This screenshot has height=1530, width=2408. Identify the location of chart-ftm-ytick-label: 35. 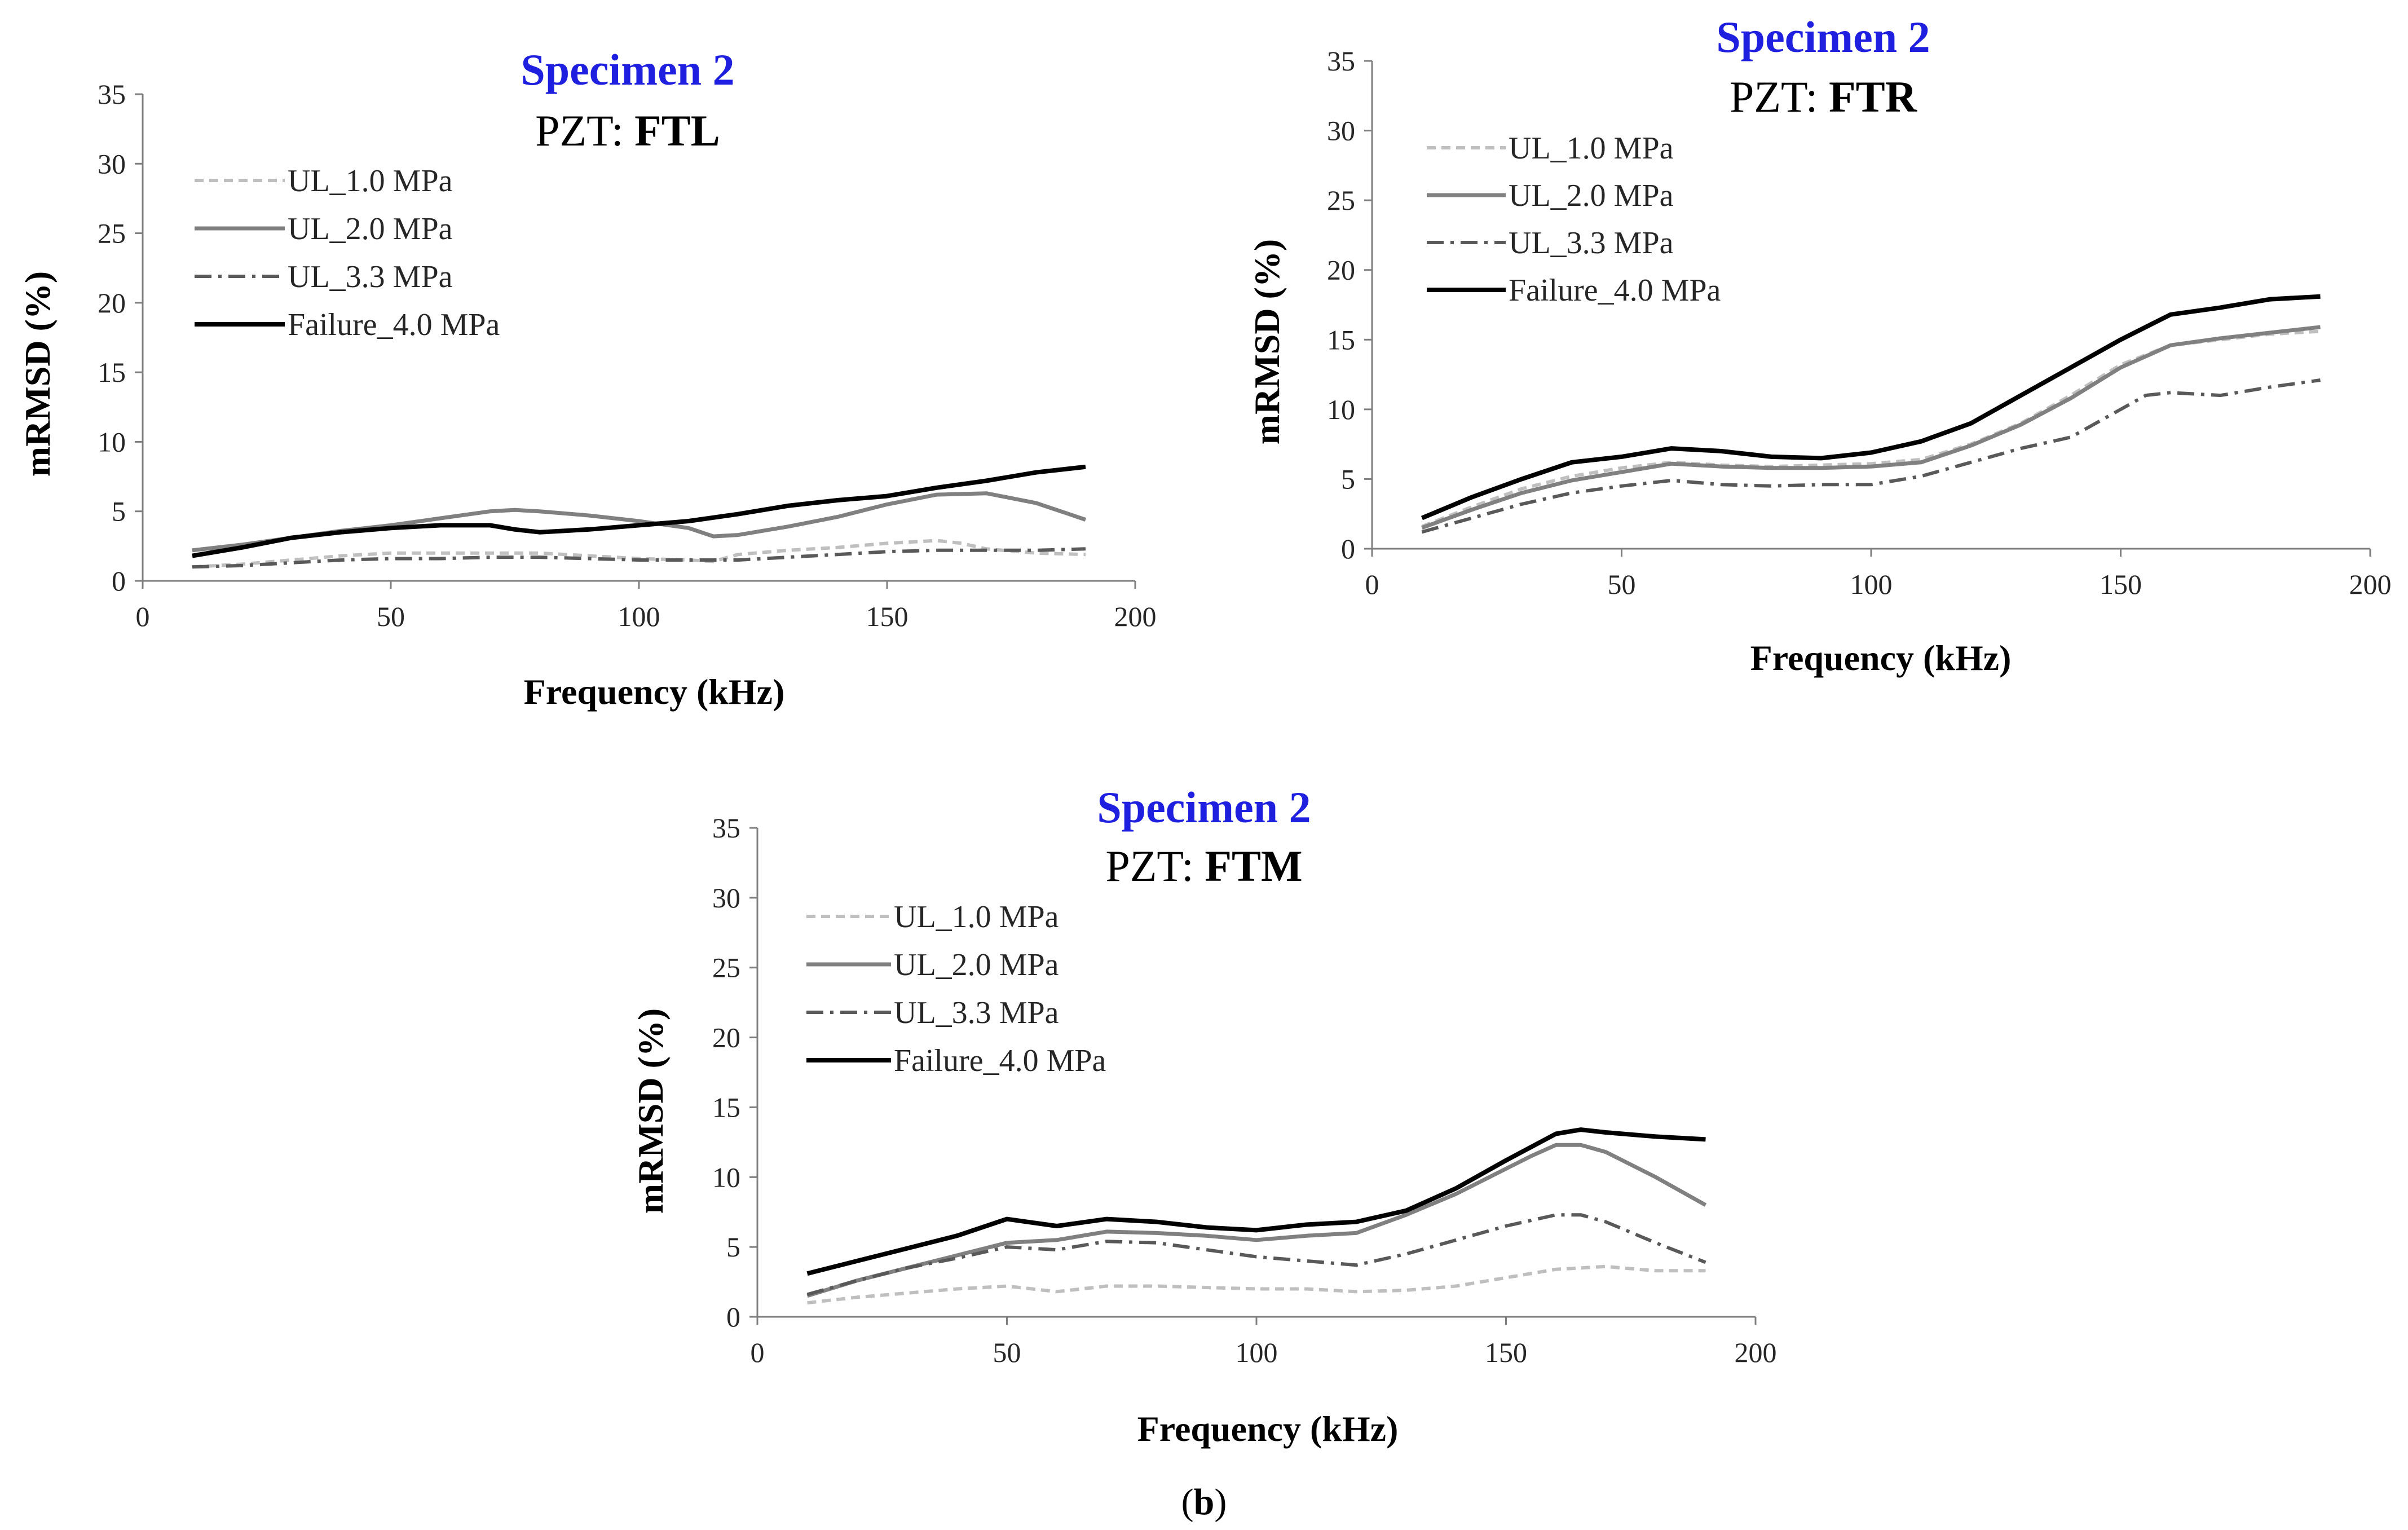
(726, 828).